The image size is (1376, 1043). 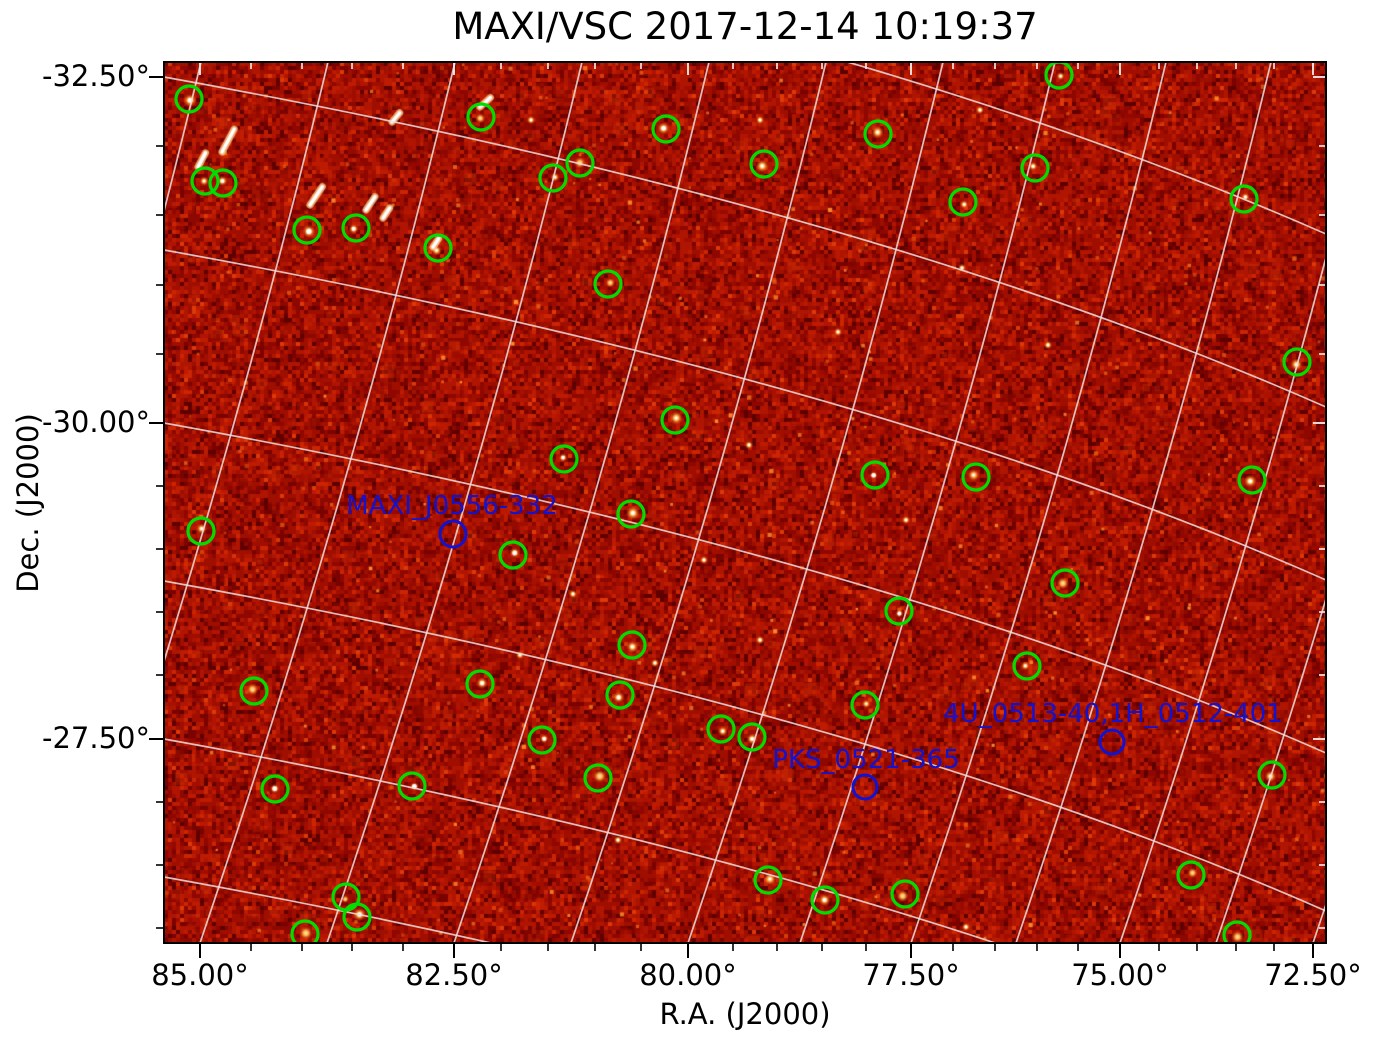 What do you see at coordinates (1120, 975) in the screenshot?
I see `x-tick-label: 75.00°` at bounding box center [1120, 975].